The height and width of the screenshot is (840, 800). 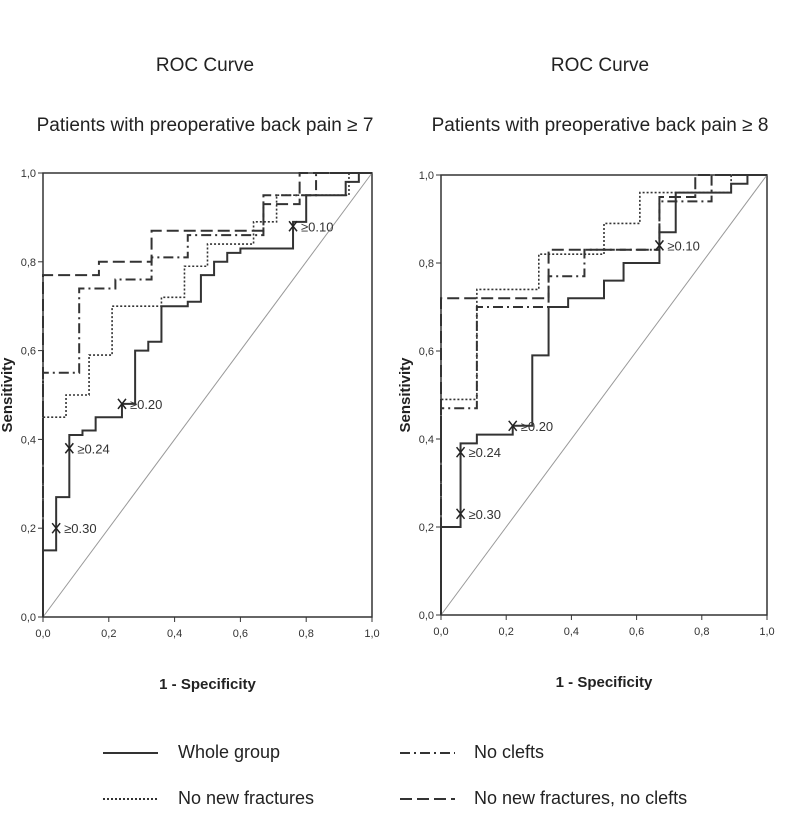 I want to click on left-title: ROC Curve, so click(x=205, y=65).